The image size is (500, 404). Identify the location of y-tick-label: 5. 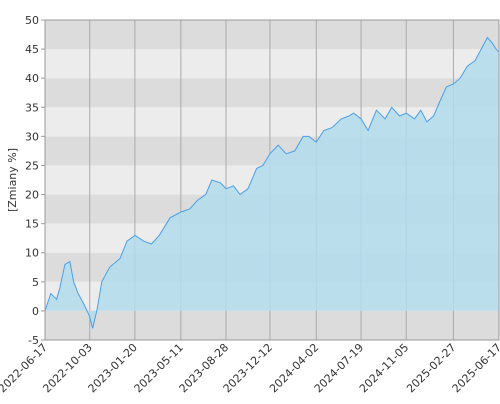
(35, 282).